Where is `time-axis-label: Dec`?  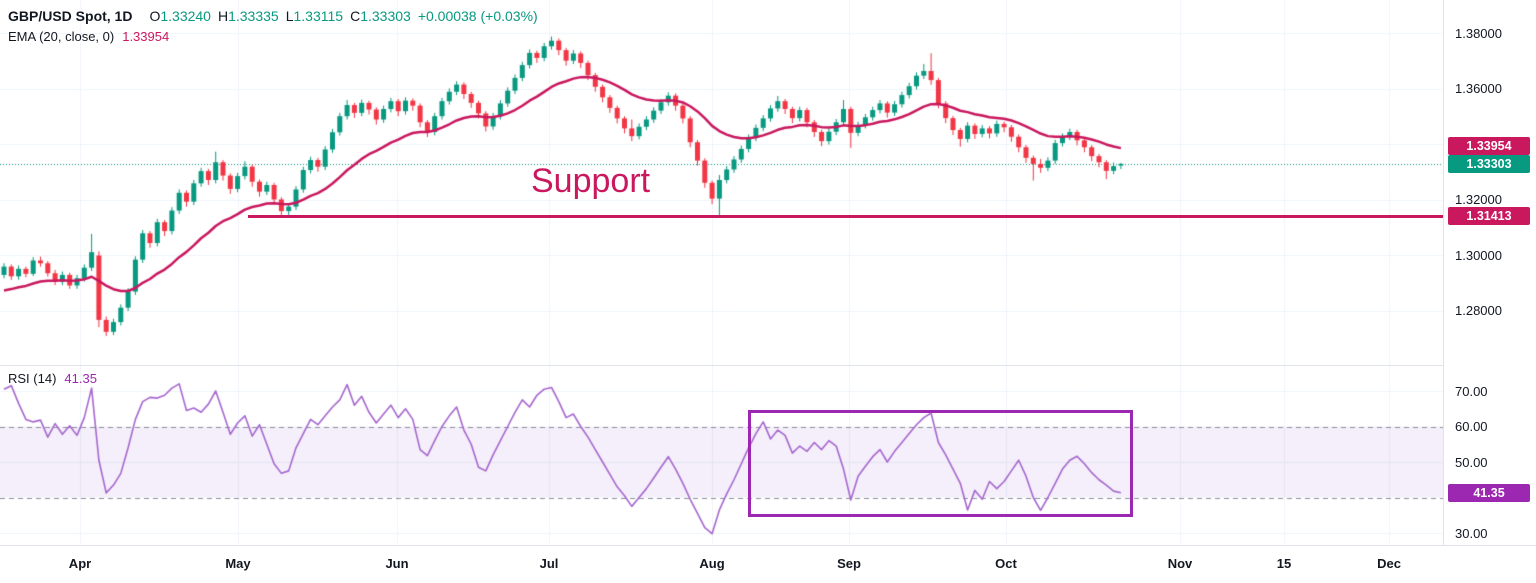 time-axis-label: Dec is located at coordinates (1389, 563).